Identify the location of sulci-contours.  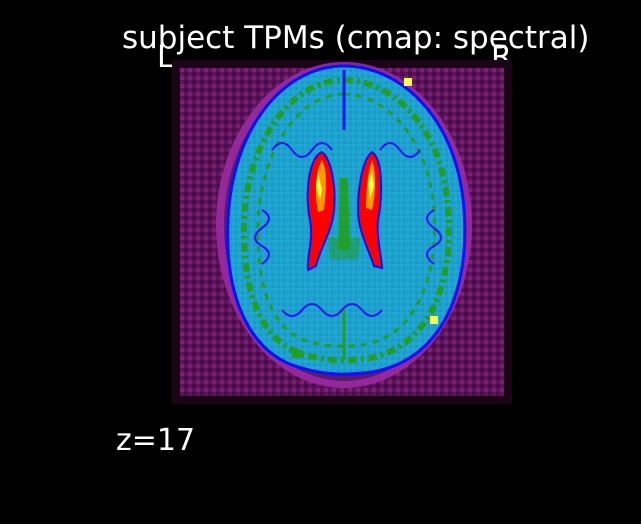
(348, 229).